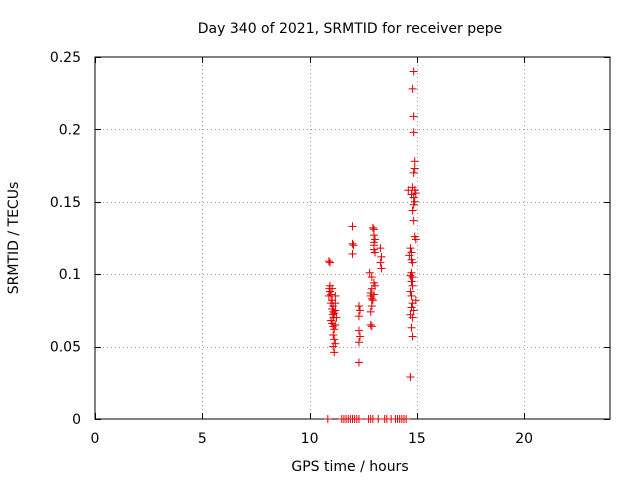 Image resolution: width=640 pixels, height=480 pixels. I want to click on y-tick-label: 0, so click(76, 420).